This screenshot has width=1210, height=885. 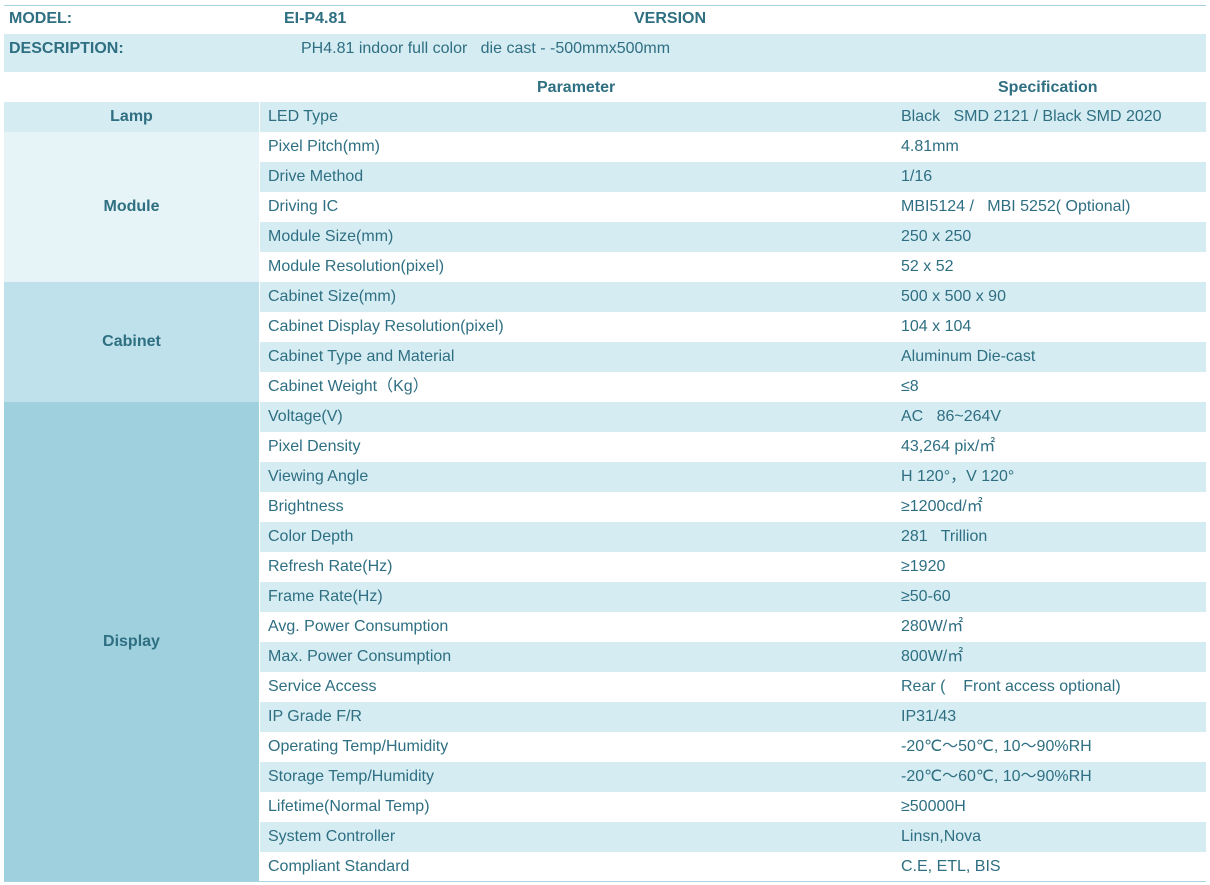 I want to click on table-bottom-line, so click(x=605, y=881).